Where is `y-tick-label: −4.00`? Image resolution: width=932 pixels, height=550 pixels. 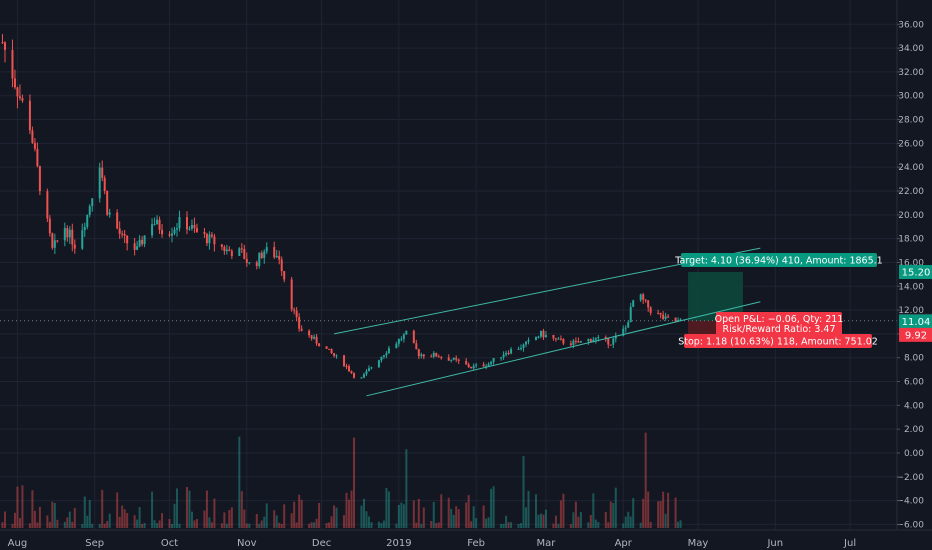 y-tick-label: −4.00 is located at coordinates (910, 502).